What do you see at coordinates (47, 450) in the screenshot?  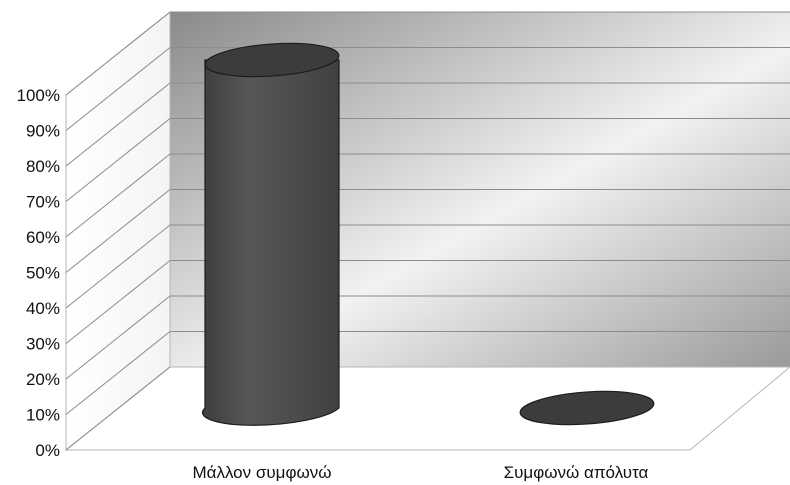 I see `y-tick-label: 0%` at bounding box center [47, 450].